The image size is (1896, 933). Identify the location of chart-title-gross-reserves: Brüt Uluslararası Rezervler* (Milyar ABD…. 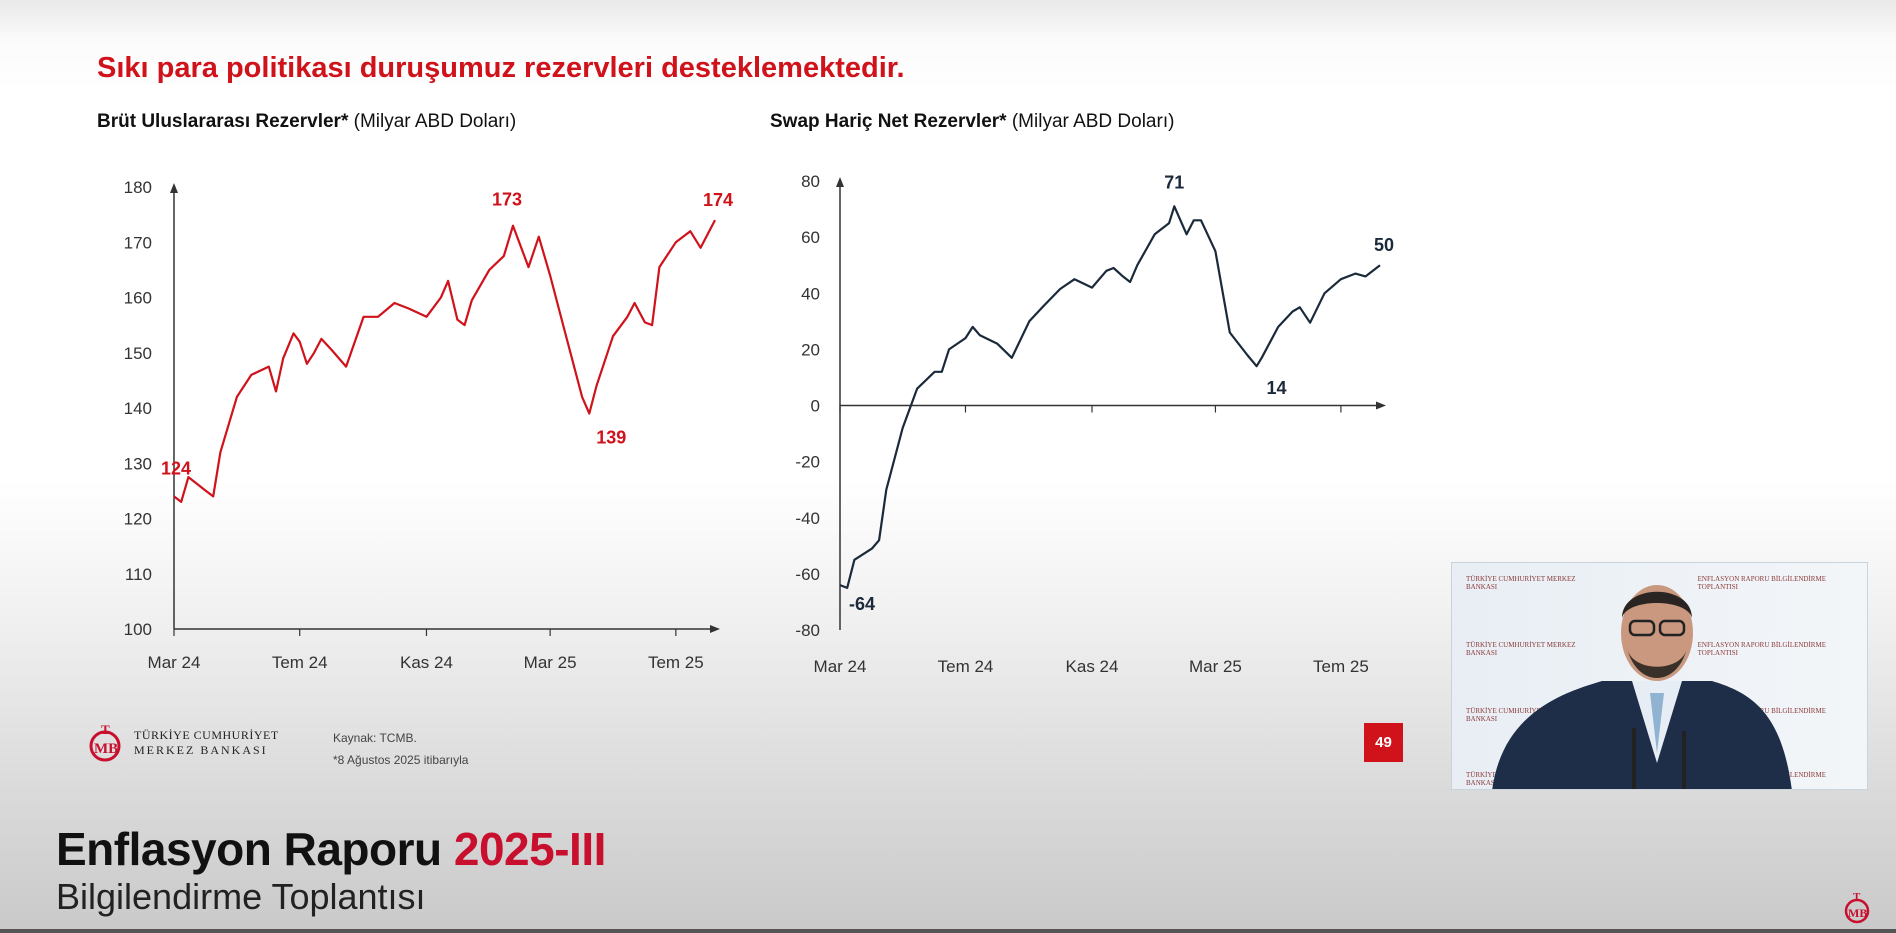
(306, 122).